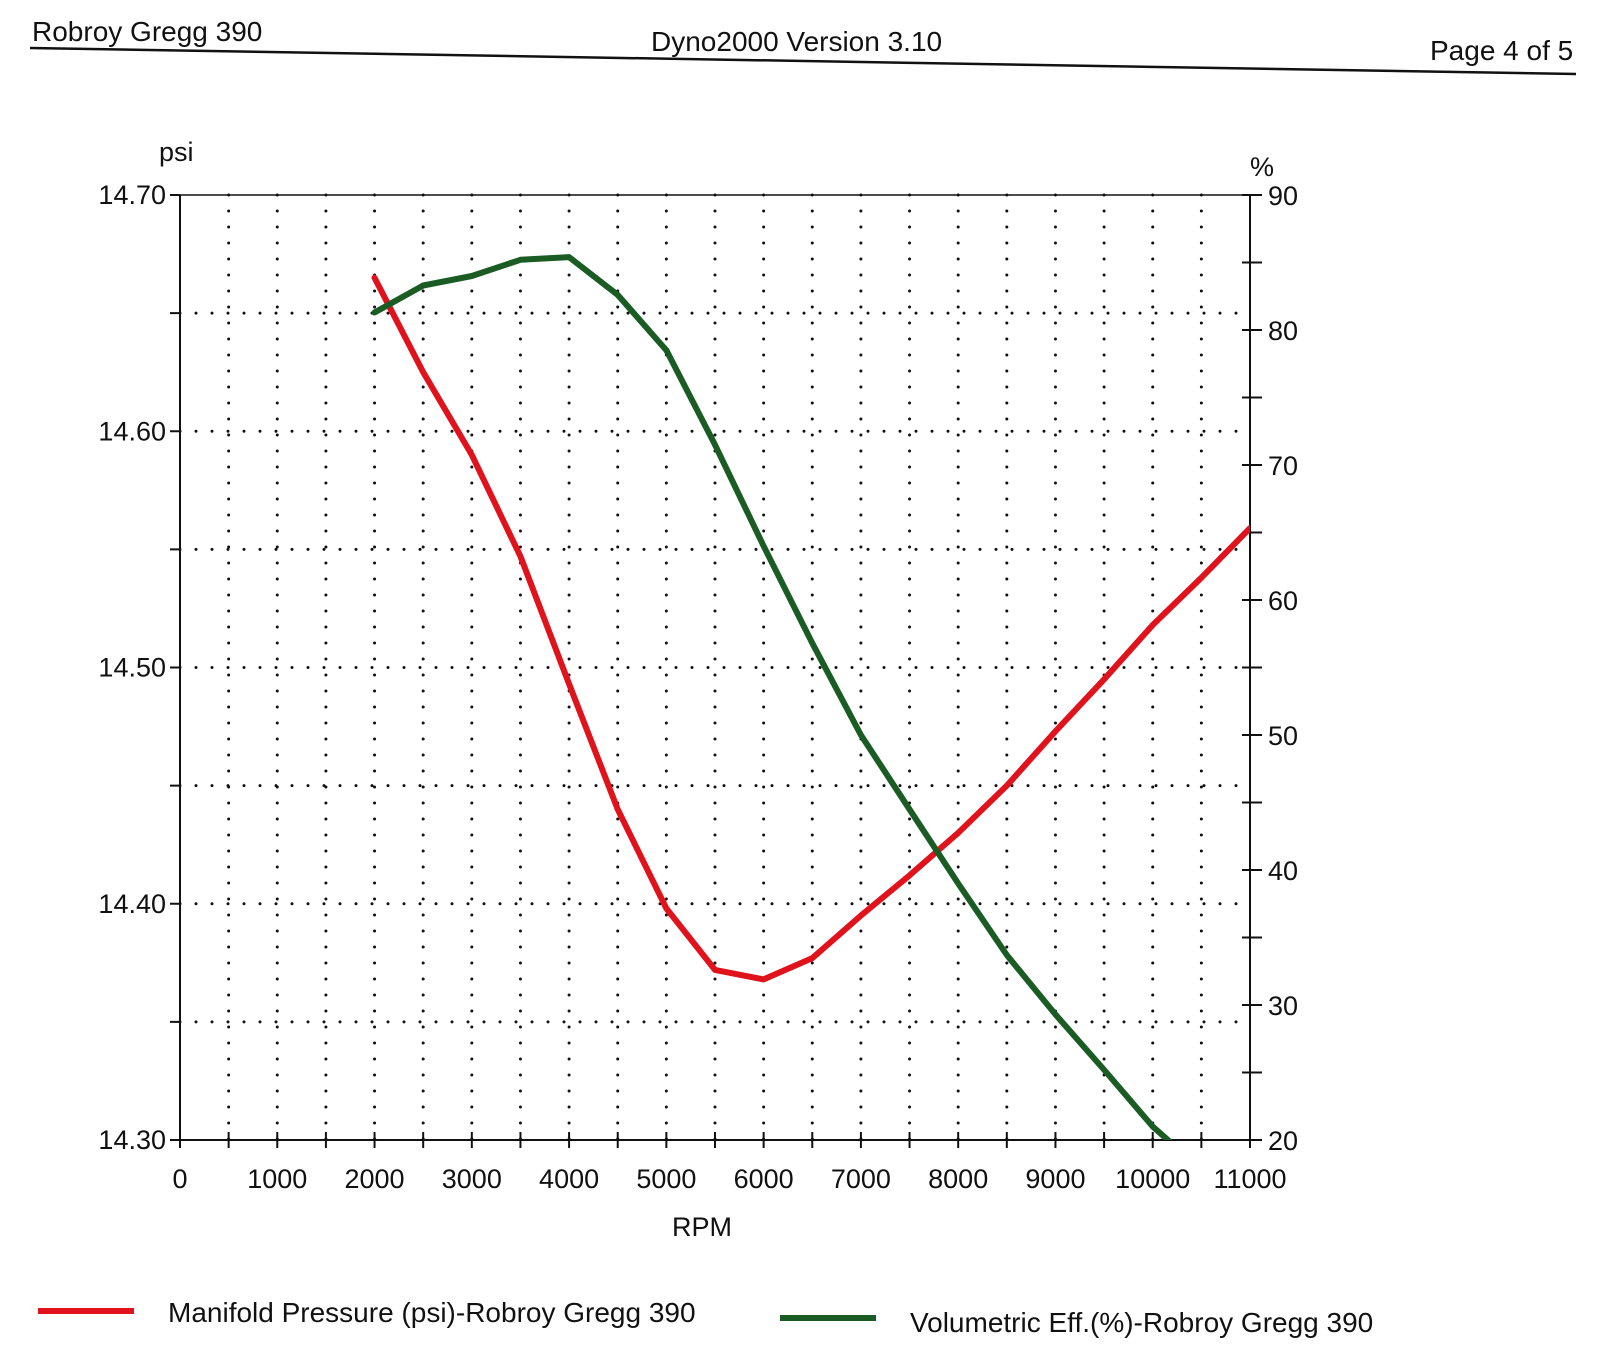 The image size is (1600, 1361). I want to click on x-tick-label: 6000, so click(764, 1179).